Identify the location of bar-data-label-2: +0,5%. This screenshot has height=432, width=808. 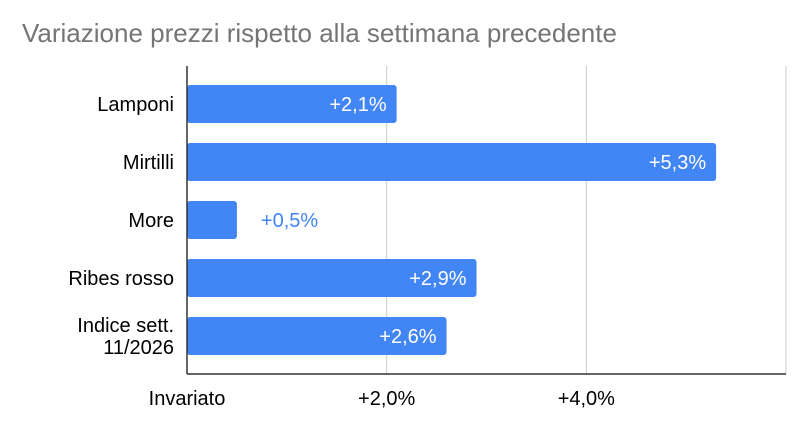
(289, 221).